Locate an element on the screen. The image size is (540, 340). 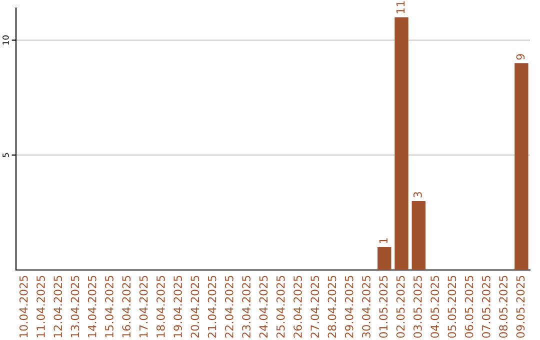
data-label: 9 is located at coordinates (520, 57).